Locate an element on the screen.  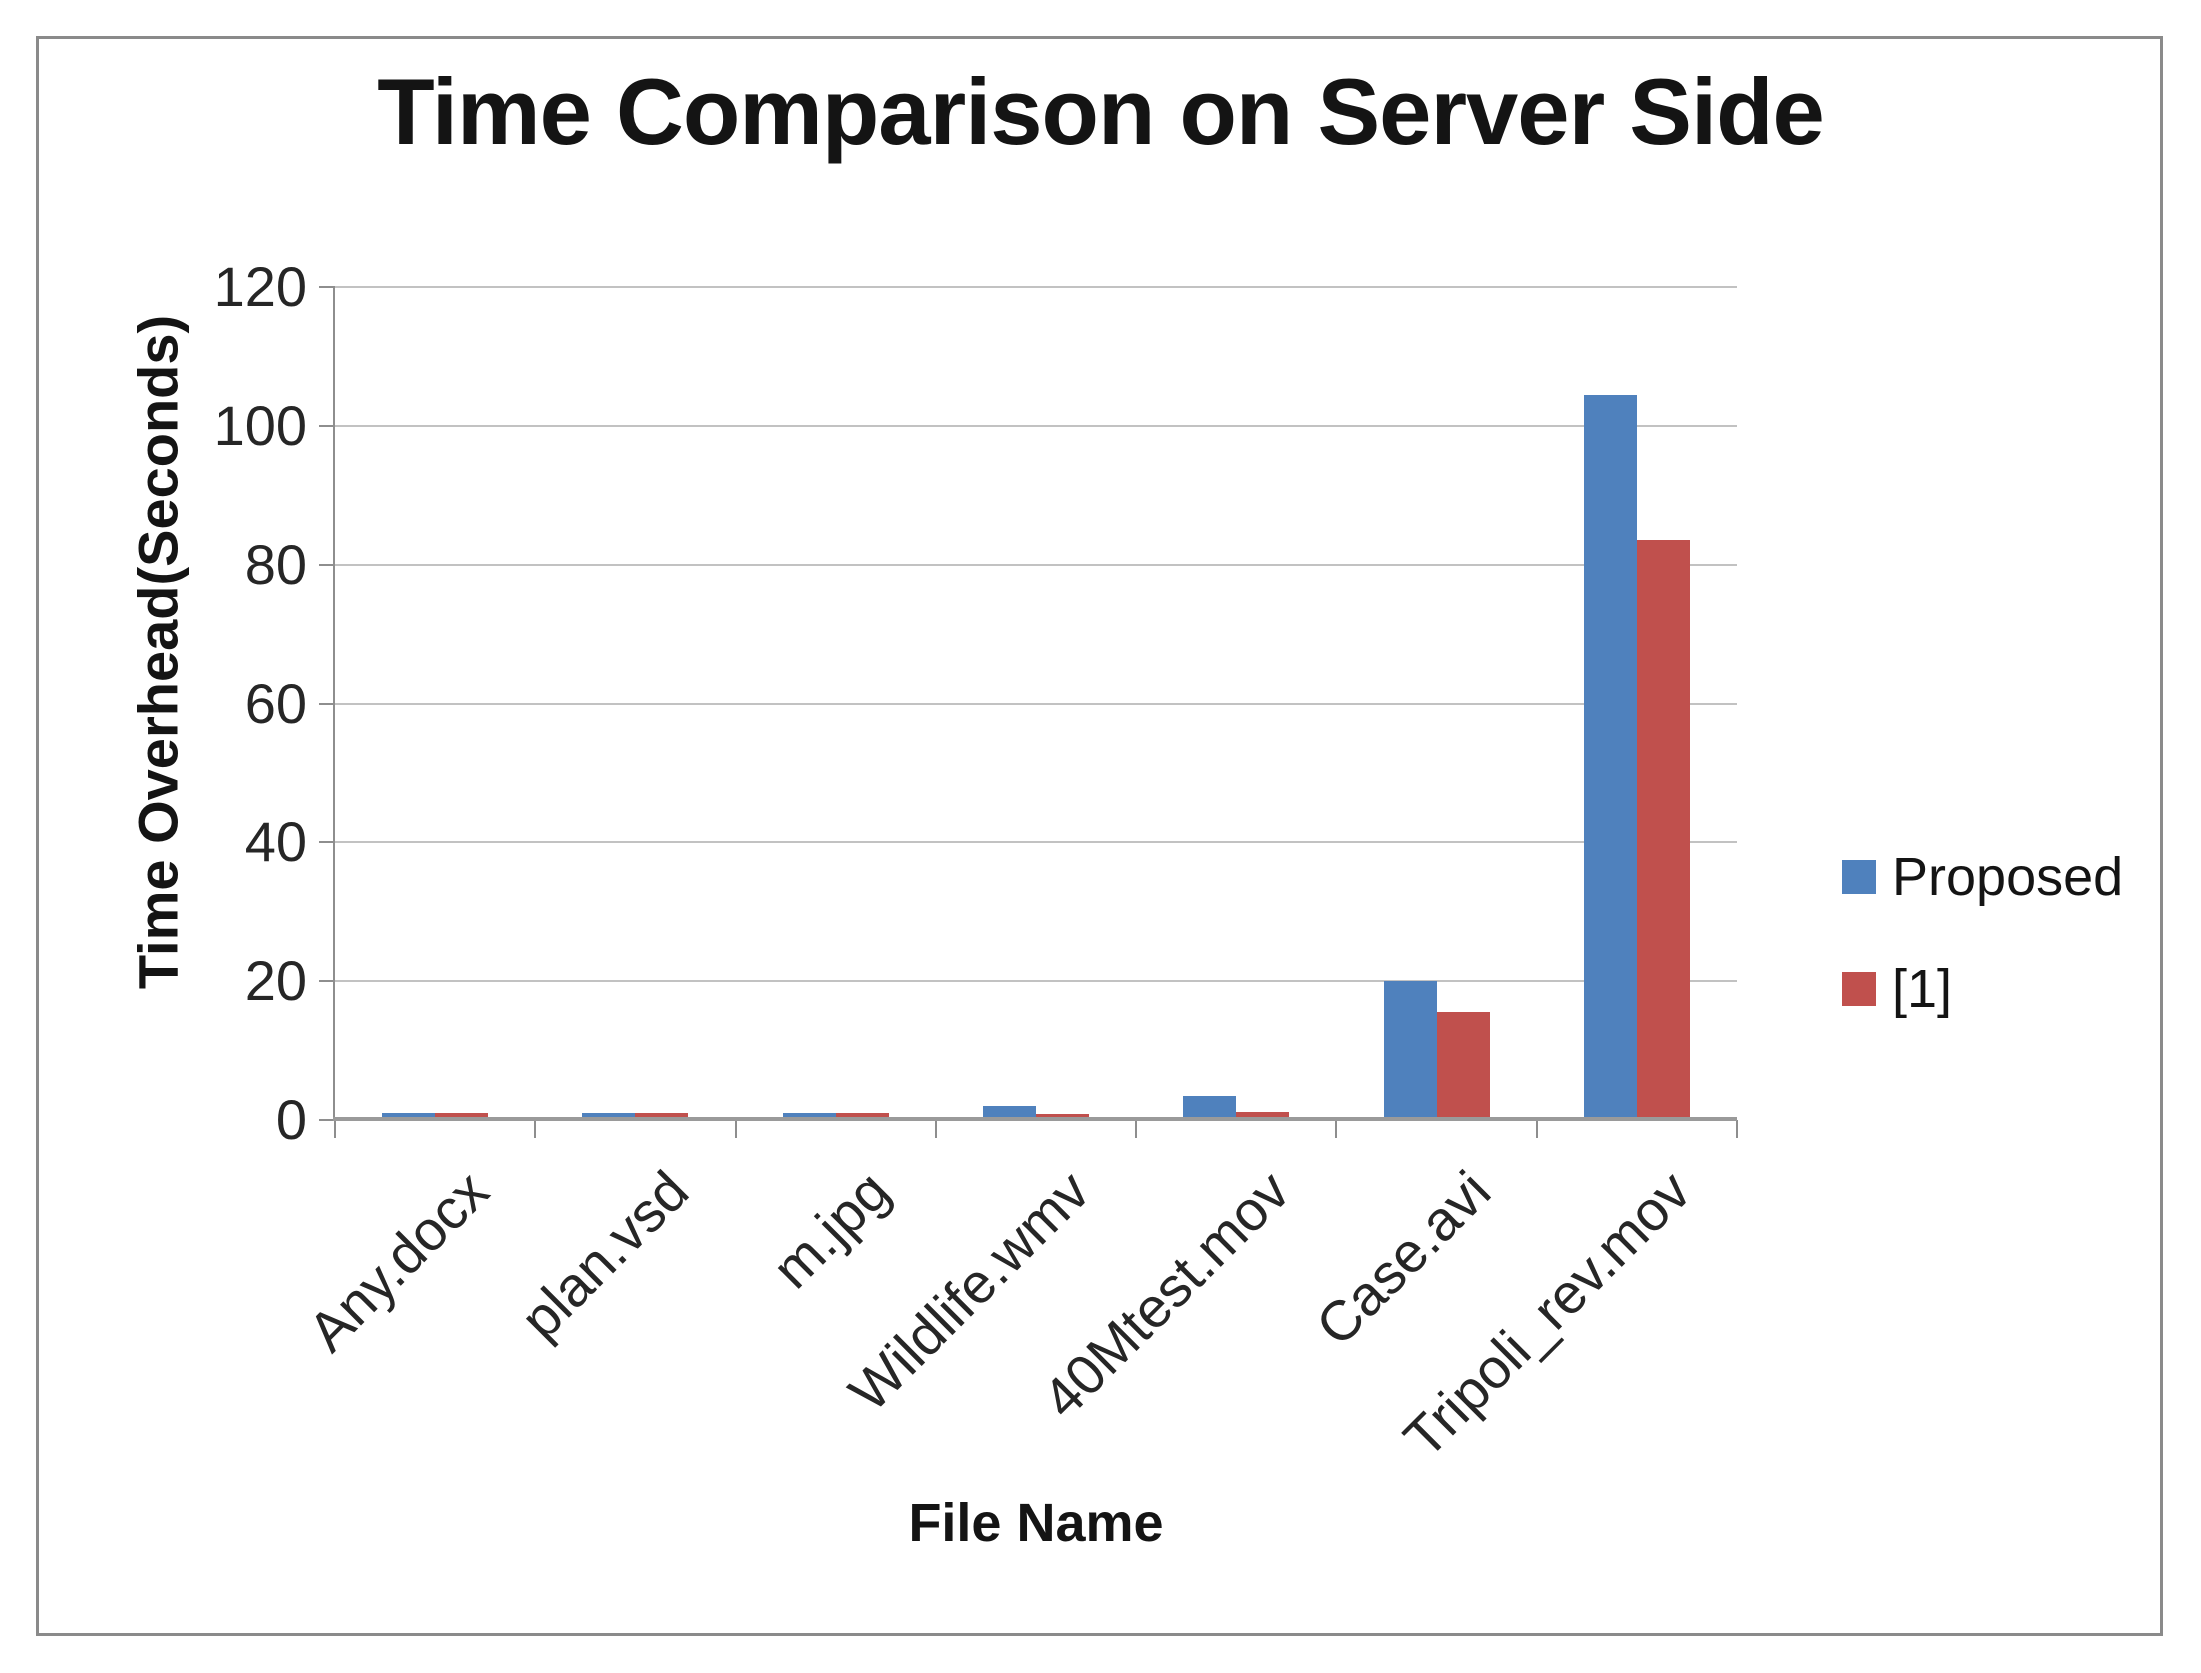
x-category-label: Any.docx is located at coordinates (398, 1261).